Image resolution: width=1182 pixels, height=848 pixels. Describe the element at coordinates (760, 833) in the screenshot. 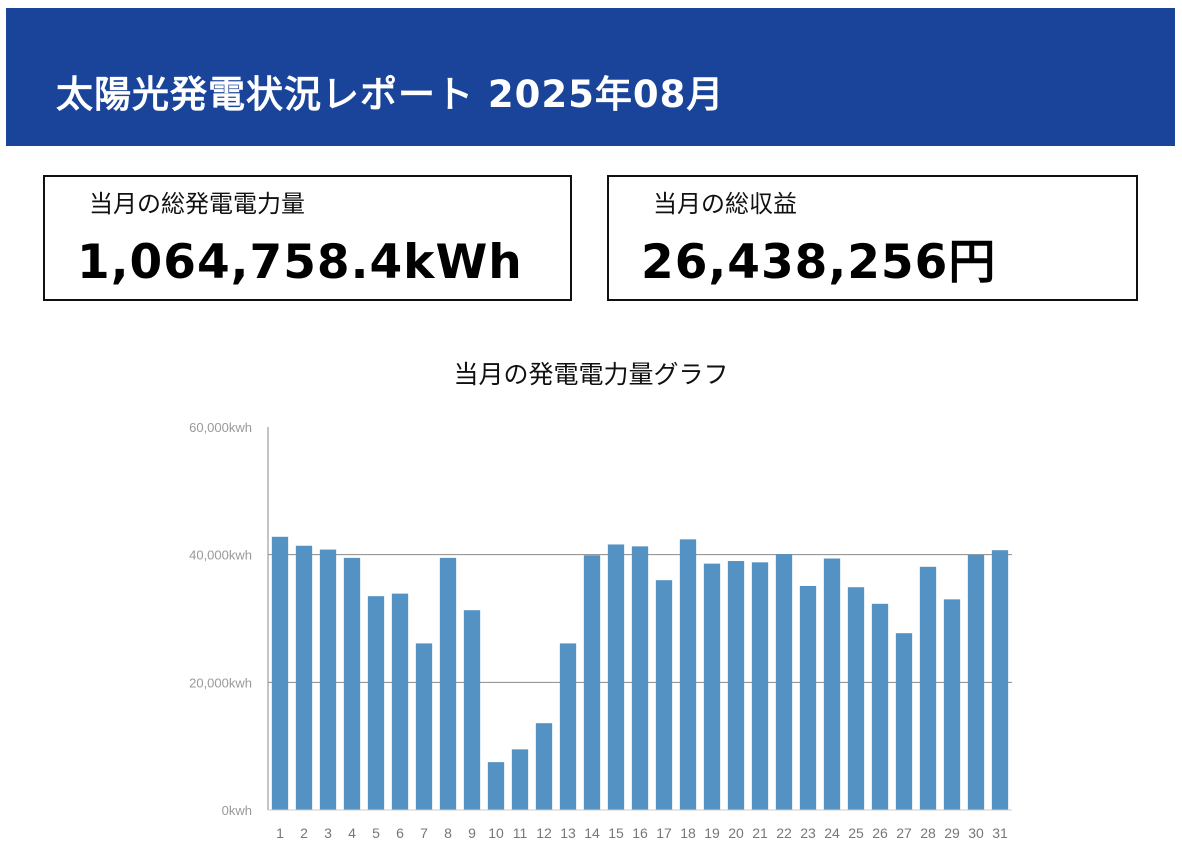

I see `x-tick-label: 21` at that location.